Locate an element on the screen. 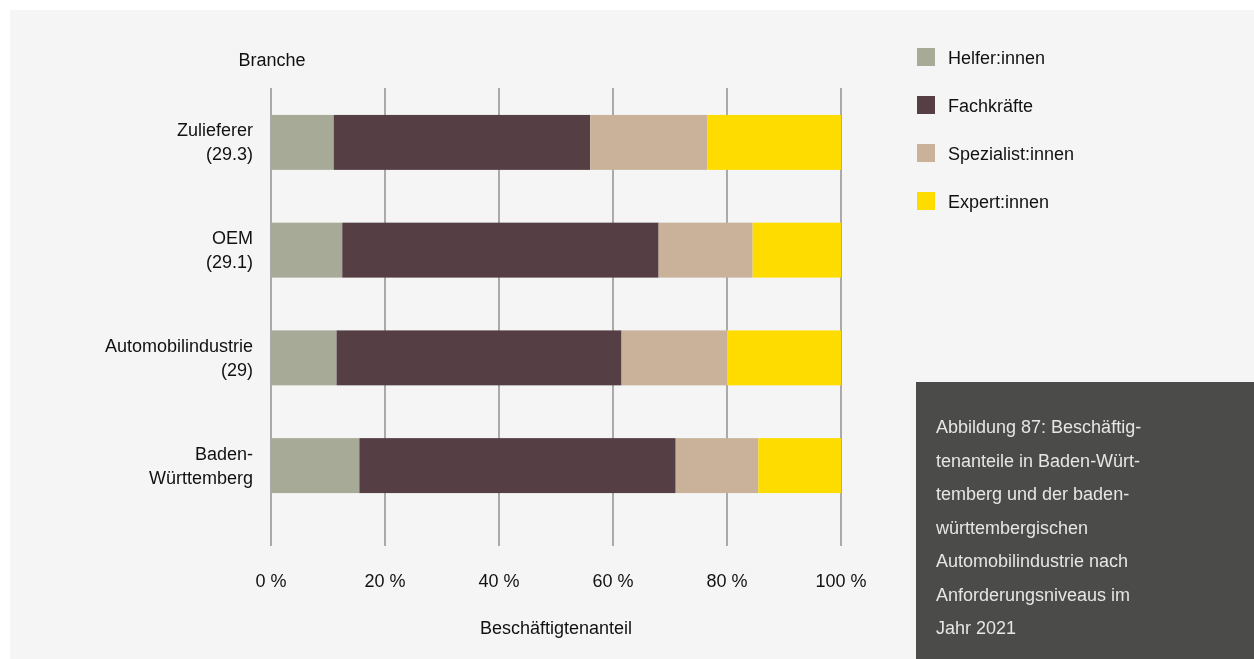 The width and height of the screenshot is (1254, 659). x-tick-label: 20 % is located at coordinates (385, 581).